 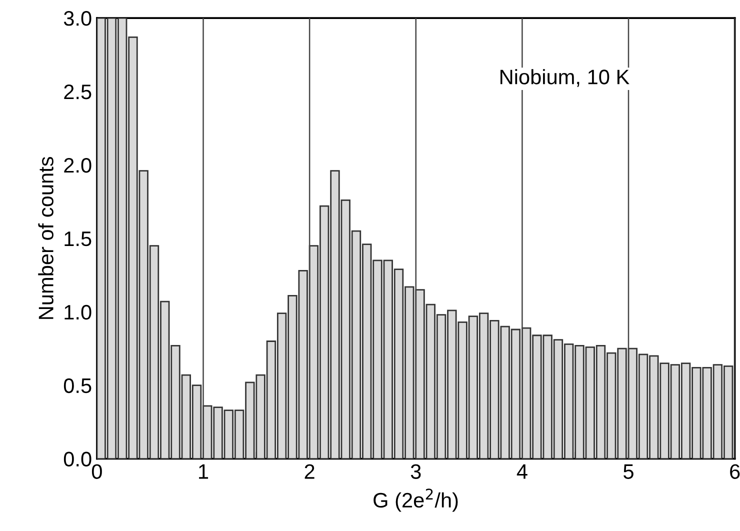 I want to click on y-tick-label: 2.0, so click(x=78, y=165).